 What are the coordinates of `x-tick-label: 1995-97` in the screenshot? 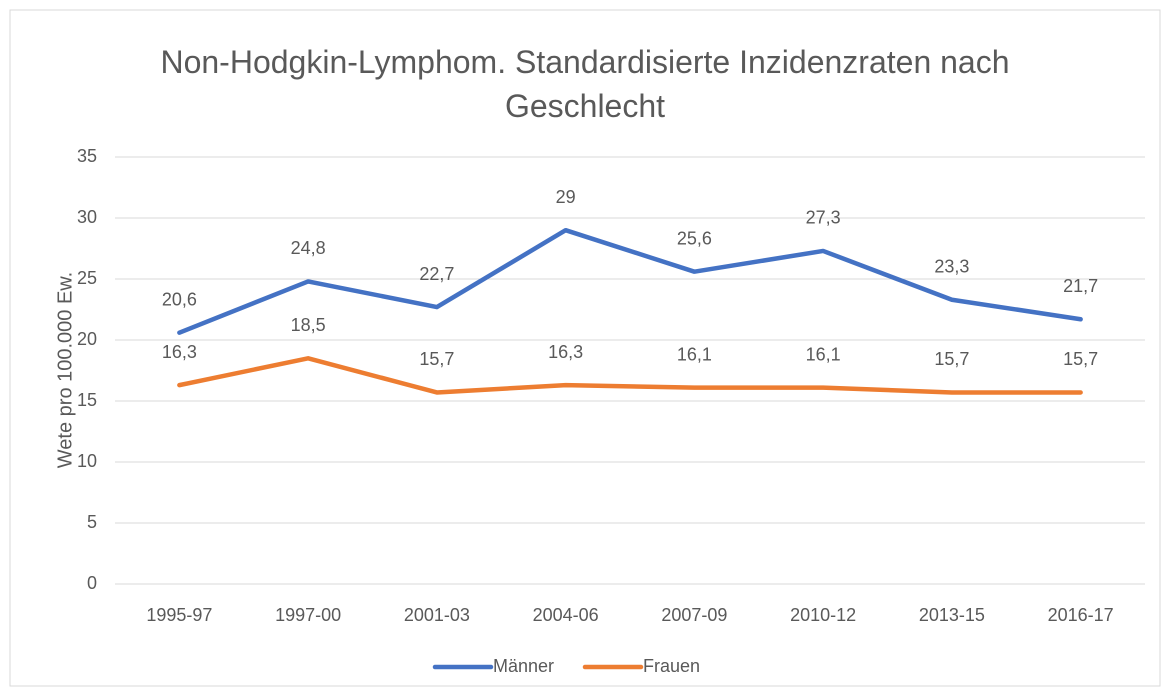 It's located at (179, 615).